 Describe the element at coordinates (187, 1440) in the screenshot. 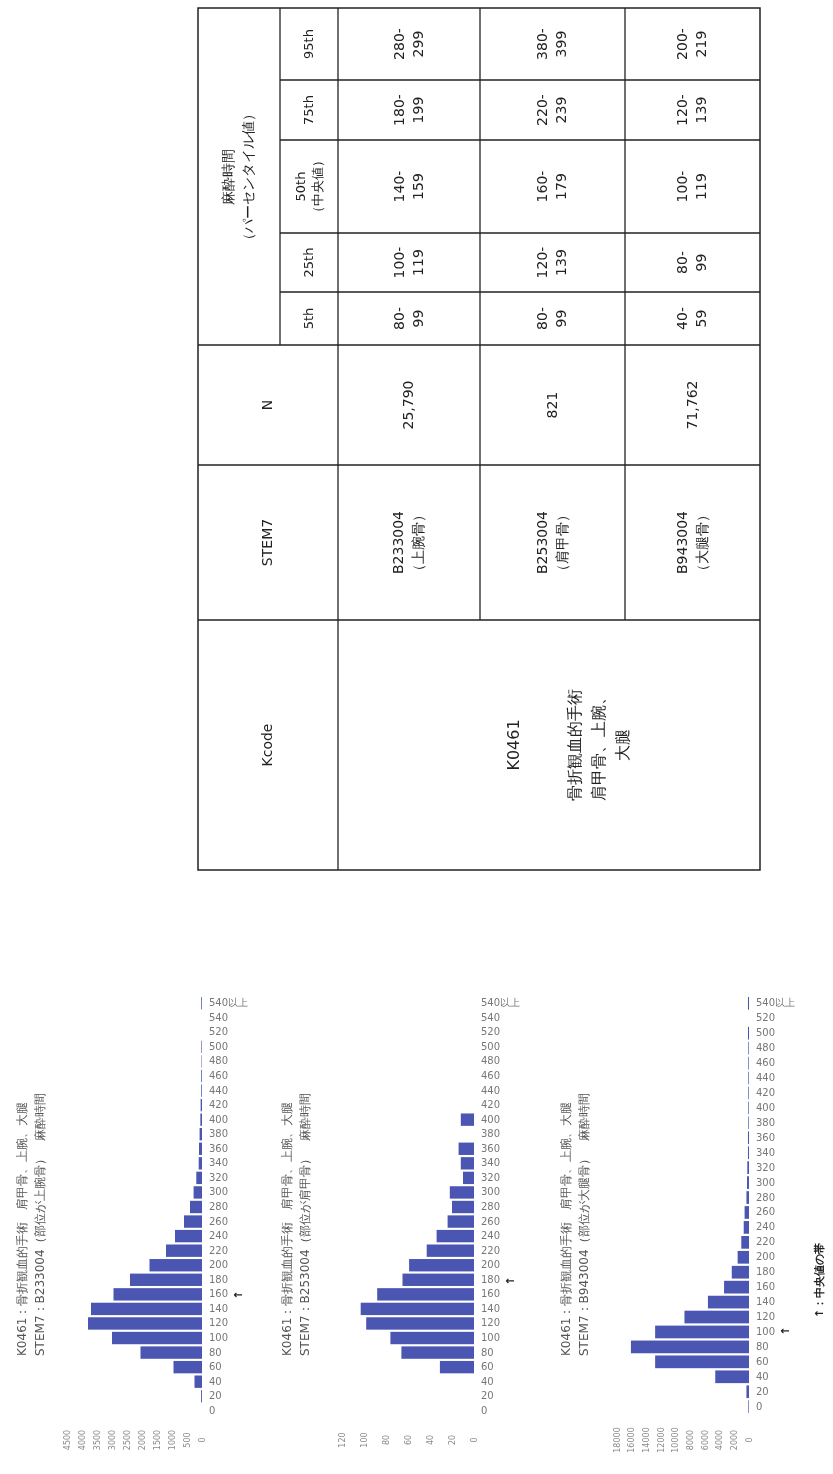

I see `x-tick-label: 500` at that location.